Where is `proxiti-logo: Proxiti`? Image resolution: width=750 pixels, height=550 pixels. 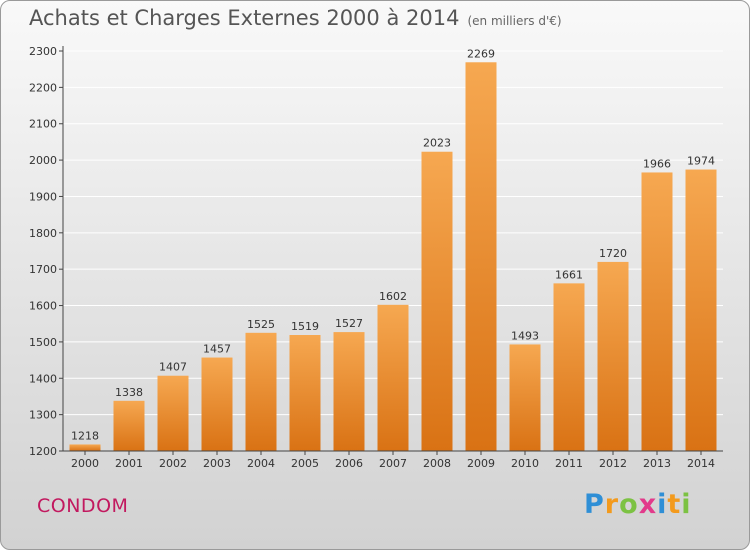
proxiti-logo: Proxiti is located at coordinates (638, 504).